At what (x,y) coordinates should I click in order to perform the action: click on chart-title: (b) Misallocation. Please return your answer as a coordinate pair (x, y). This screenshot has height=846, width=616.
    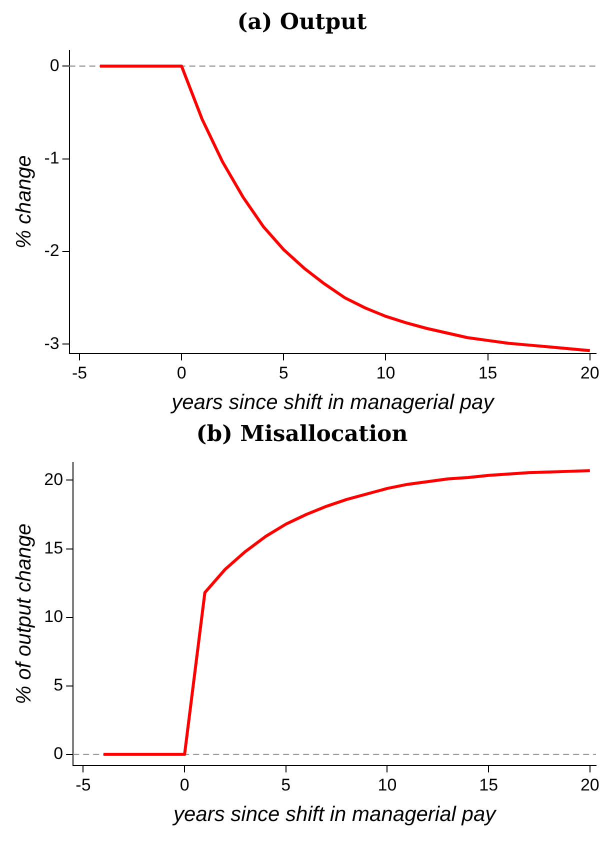
    Looking at the image, I should click on (302, 433).